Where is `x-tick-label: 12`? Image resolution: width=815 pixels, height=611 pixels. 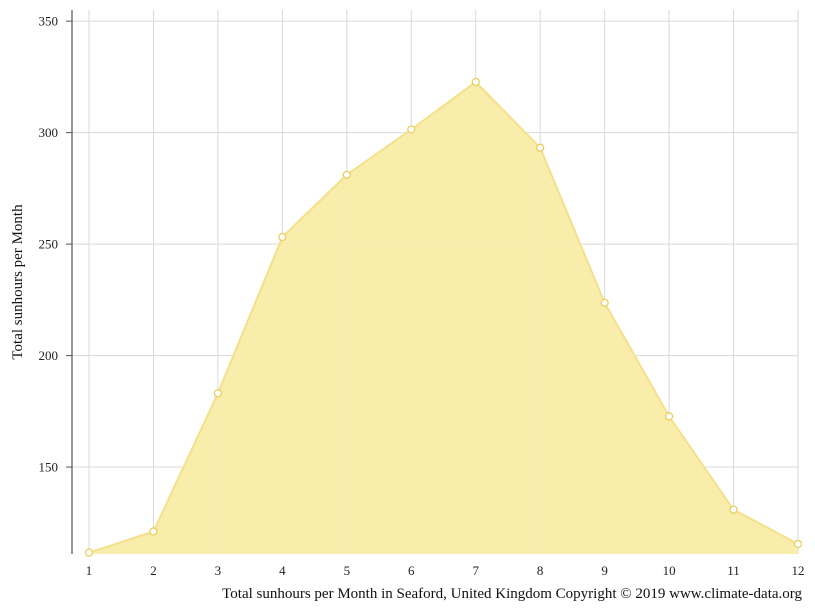 x-tick-label: 12 is located at coordinates (798, 570).